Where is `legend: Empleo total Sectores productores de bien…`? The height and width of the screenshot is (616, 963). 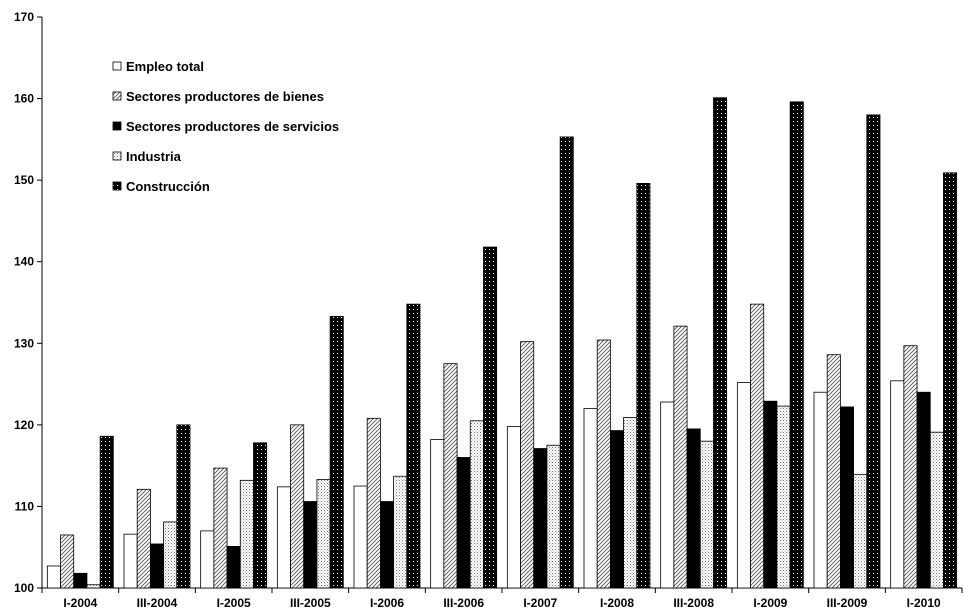 legend: Empleo total Sectores productores de bien… is located at coordinates (225, 126).